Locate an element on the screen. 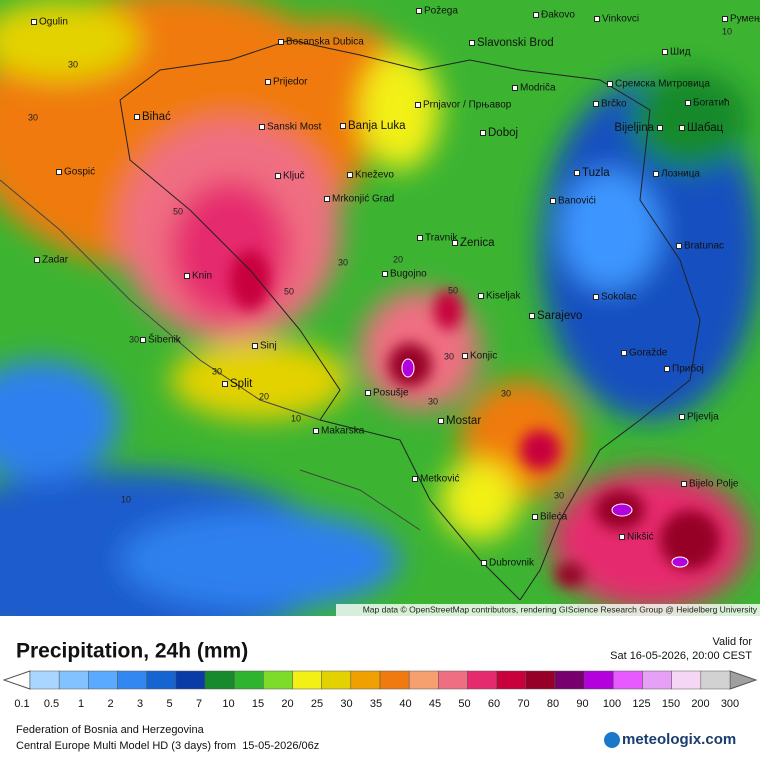 Image resolution: width=760 pixels, height=765 pixels. city-label: Knin is located at coordinates (202, 276).